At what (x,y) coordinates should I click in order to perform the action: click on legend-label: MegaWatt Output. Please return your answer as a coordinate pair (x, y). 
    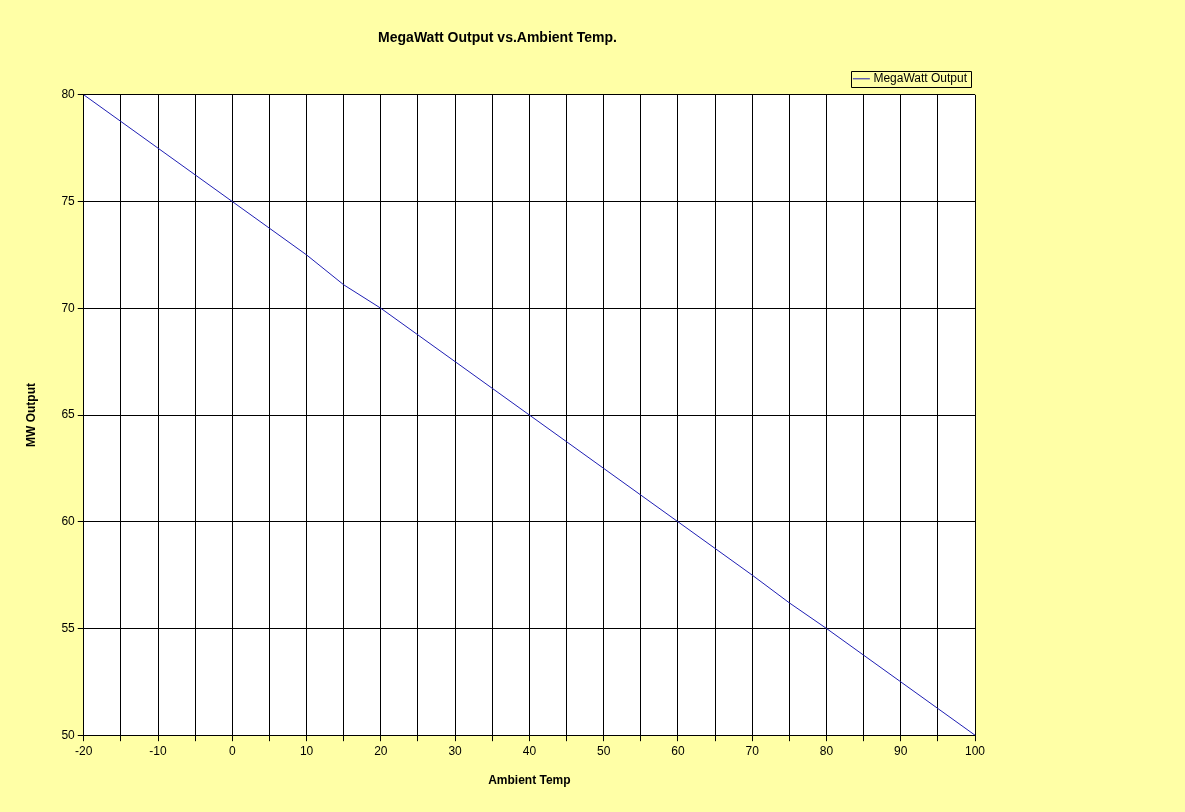
    Looking at the image, I should click on (920, 78).